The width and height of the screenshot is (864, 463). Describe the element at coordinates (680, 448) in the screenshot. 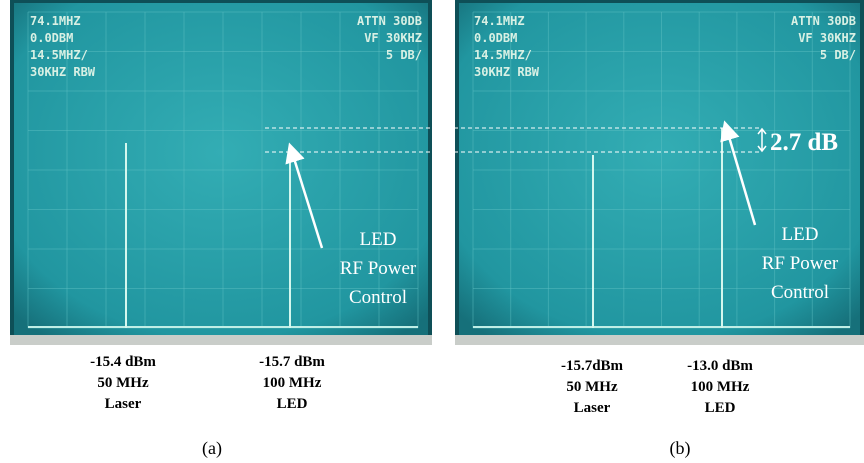

I see `panel-caption: (b)` at that location.